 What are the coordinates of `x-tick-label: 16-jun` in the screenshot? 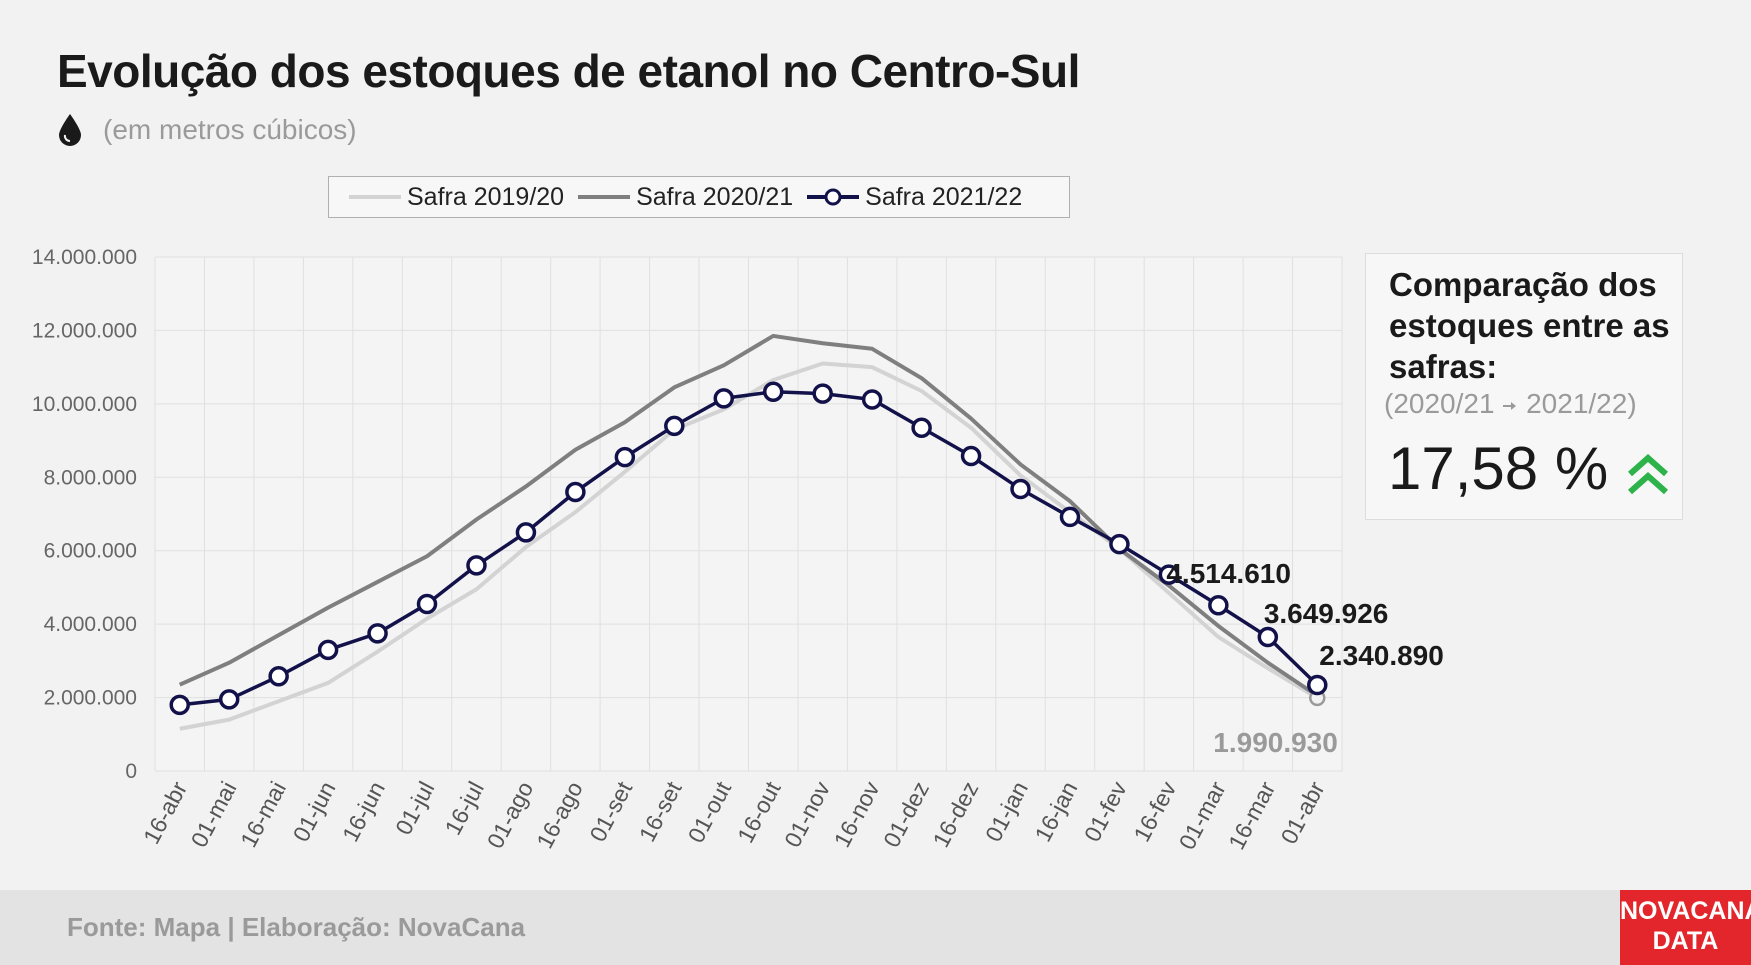 It's located at (363, 811).